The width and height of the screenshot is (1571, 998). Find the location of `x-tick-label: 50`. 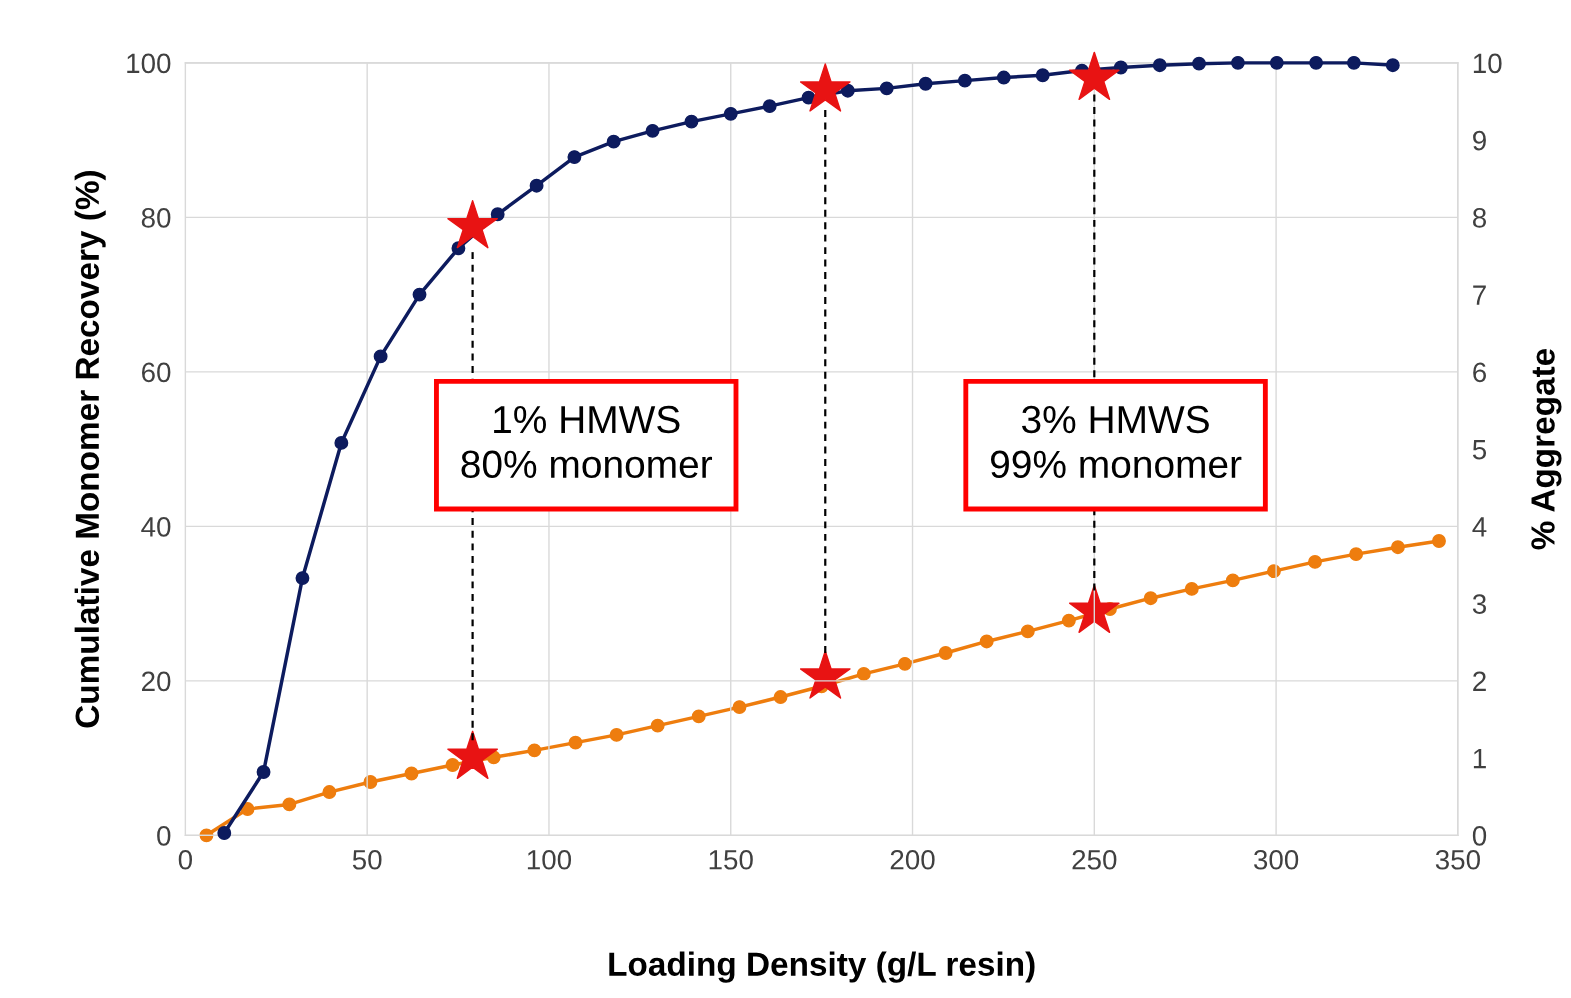

x-tick-label: 50 is located at coordinates (367, 859).